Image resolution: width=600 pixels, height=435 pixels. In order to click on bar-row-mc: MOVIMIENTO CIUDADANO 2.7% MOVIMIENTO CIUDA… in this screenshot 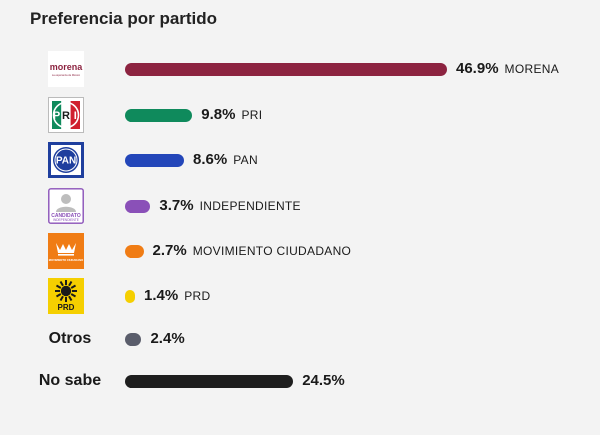, I will do `click(300, 251)`.